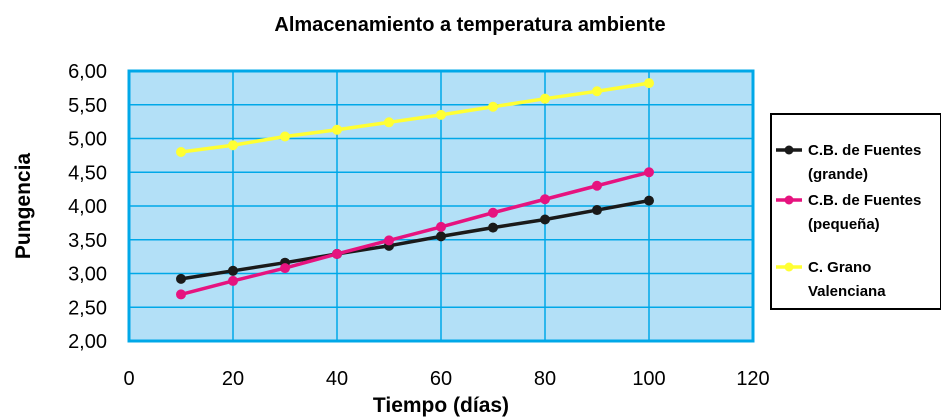  What do you see at coordinates (87, 342) in the screenshot?
I see `y-tick-label: 2,00` at bounding box center [87, 342].